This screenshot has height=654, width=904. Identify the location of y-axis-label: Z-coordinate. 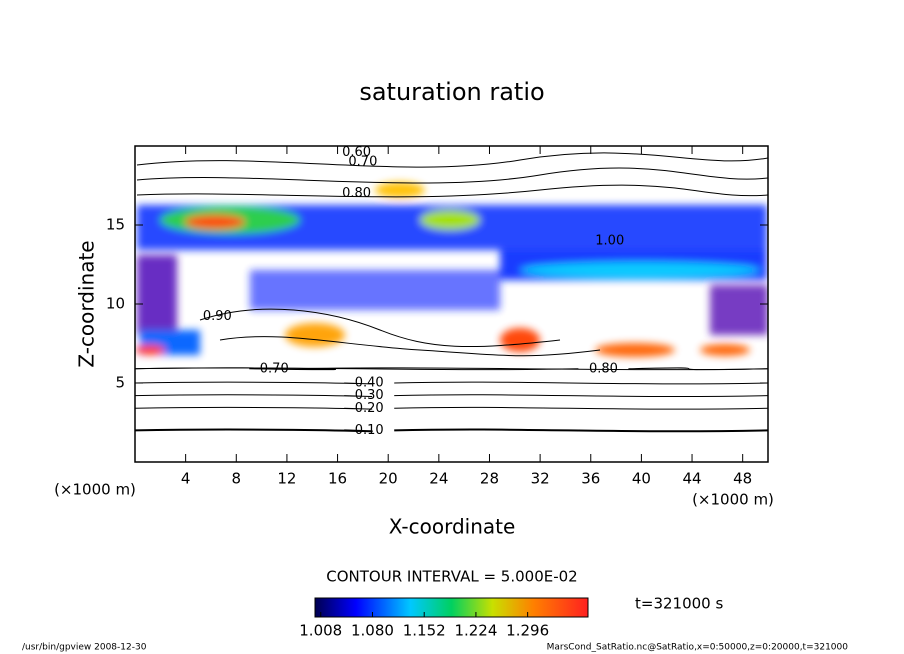
(87, 303).